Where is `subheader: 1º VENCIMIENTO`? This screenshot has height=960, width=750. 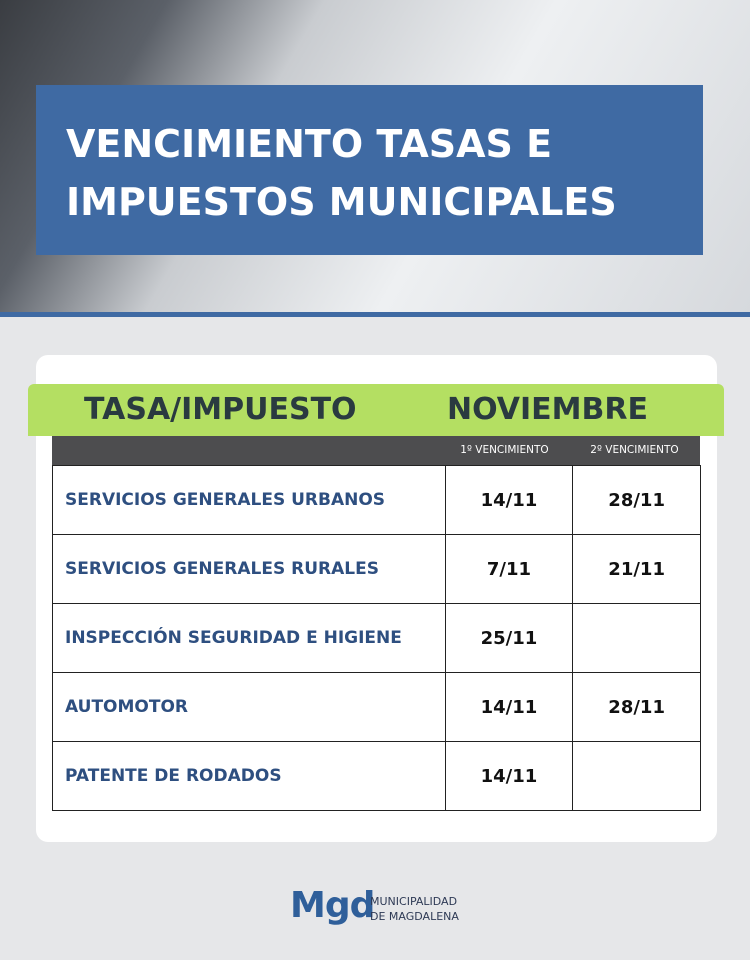 subheader: 1º VENCIMIENTO is located at coordinates (504, 450).